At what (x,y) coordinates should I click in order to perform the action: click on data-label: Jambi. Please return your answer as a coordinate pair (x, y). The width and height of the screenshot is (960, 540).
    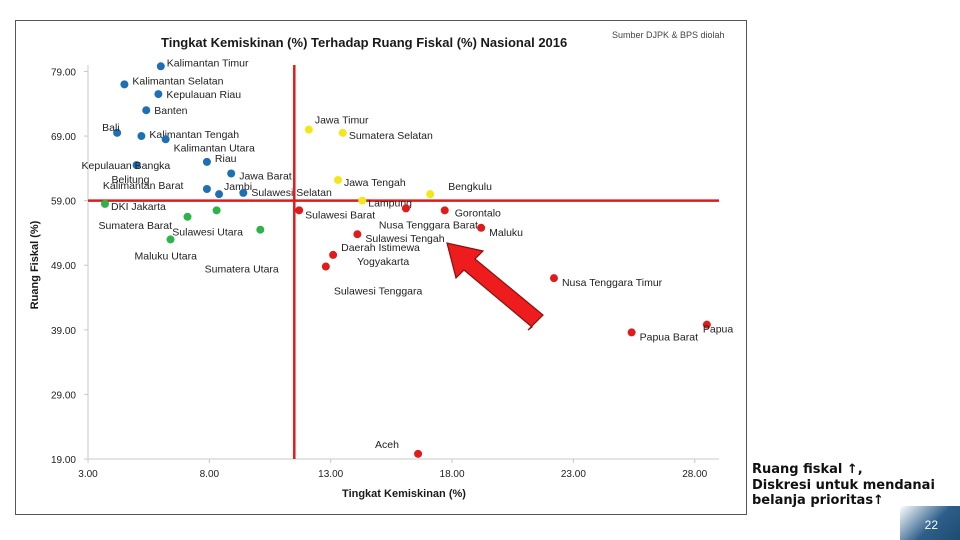
    Looking at the image, I should click on (238, 187).